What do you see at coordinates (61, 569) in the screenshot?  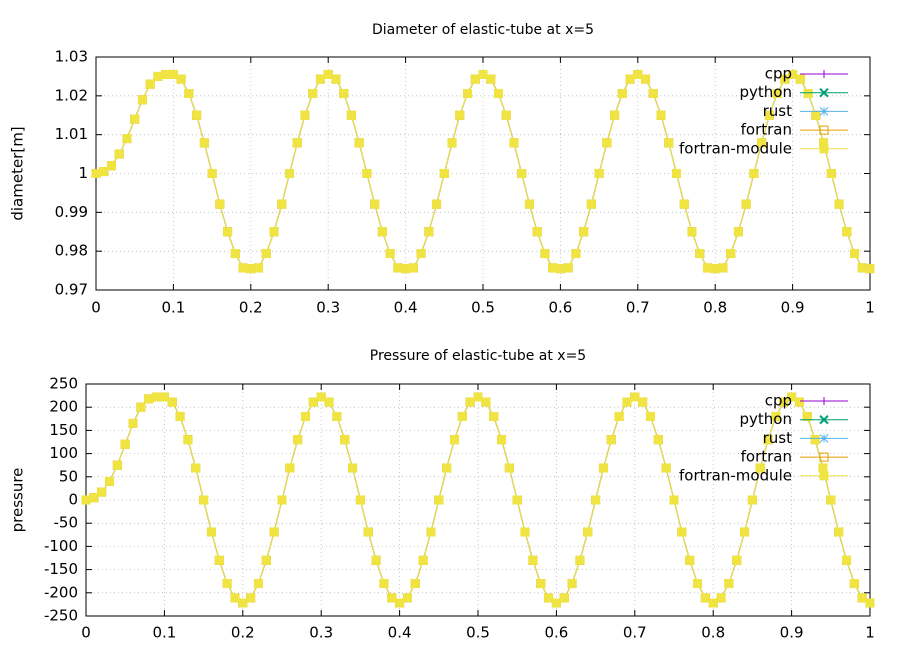 I see `y-tick-label: -150` at bounding box center [61, 569].